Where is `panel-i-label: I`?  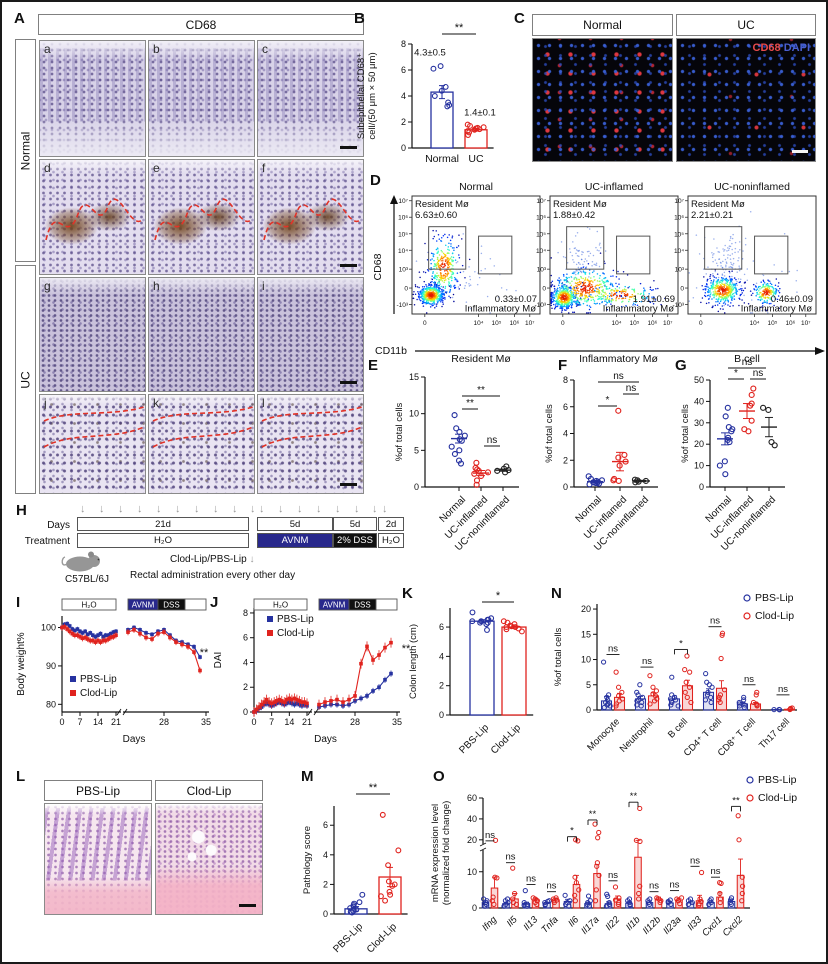
panel-i-label: I is located at coordinates (18, 602).